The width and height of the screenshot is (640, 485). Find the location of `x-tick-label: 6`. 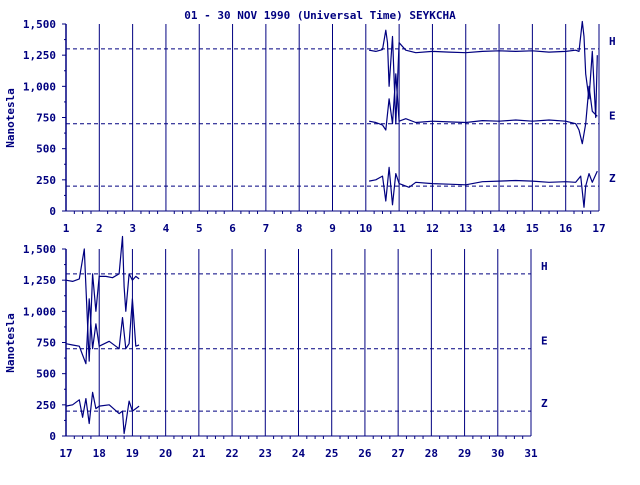

x-tick-label: 6 is located at coordinates (232, 228).